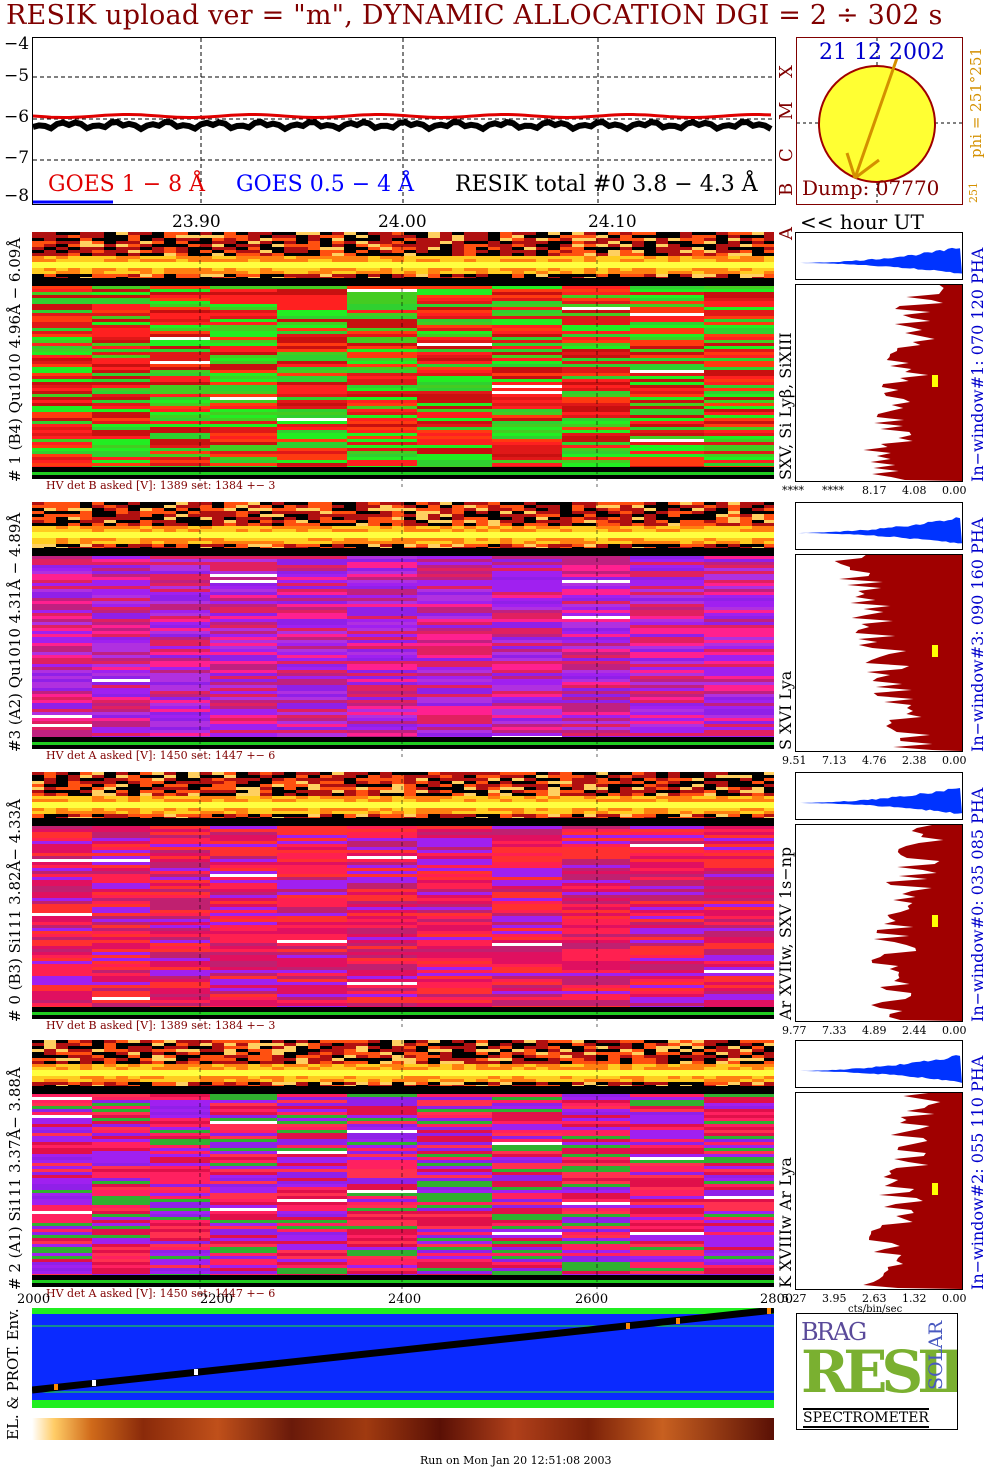 This screenshot has width=1004, height=1476. What do you see at coordinates (976, 102) in the screenshot?
I see `phi-label: phi = 251°251` at bounding box center [976, 102].